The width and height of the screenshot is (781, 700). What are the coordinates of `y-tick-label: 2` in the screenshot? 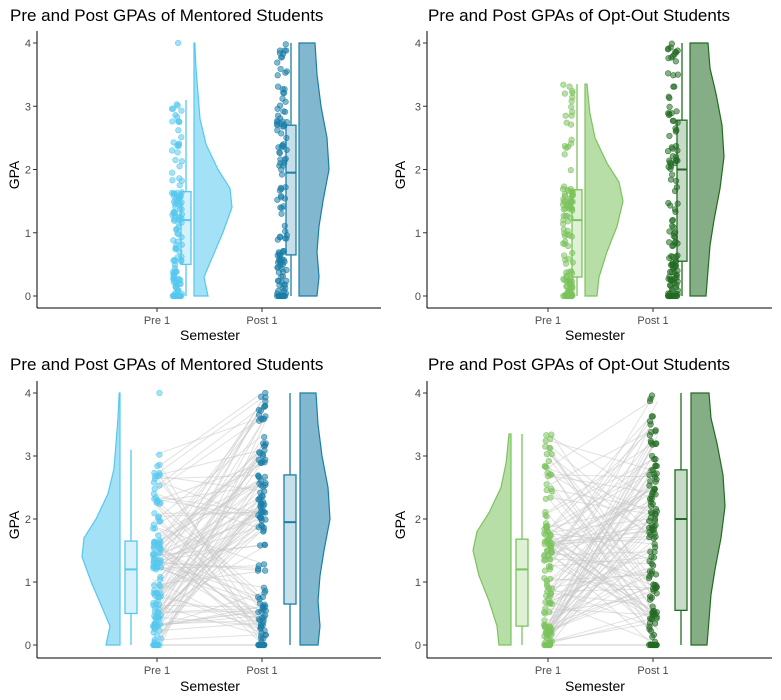 It's located at (28, 171).